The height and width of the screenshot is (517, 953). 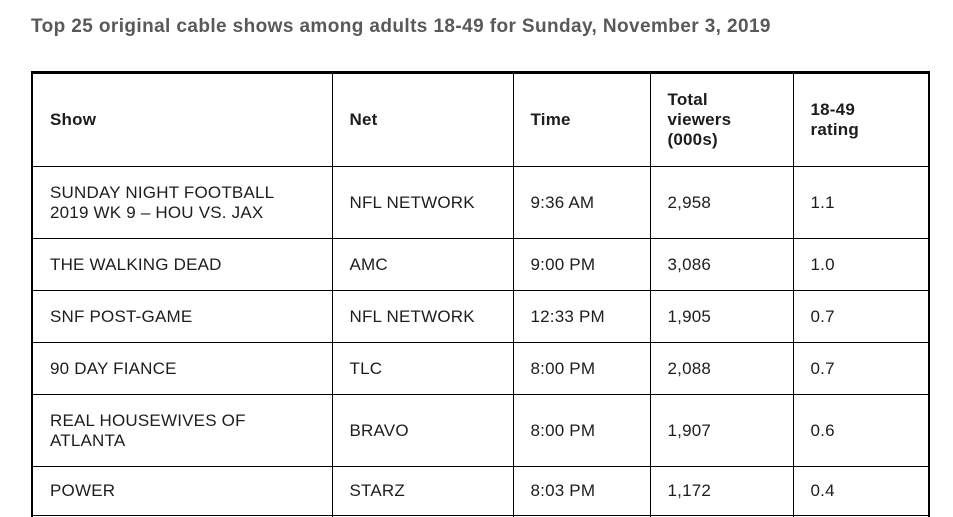 I want to click on column-header-total-viewers-line1: Total, so click(x=687, y=99).